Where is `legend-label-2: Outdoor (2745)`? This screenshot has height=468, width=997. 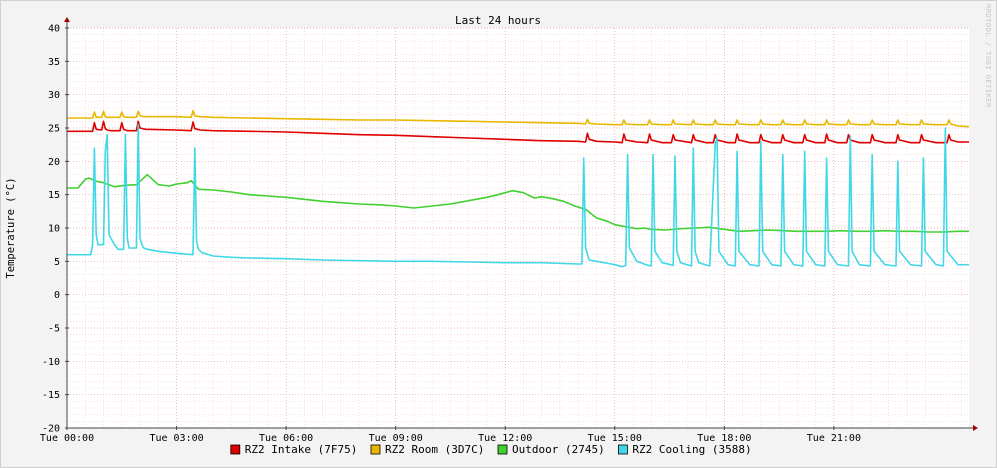 legend-label-2: Outdoor (2745) is located at coordinates (558, 449).